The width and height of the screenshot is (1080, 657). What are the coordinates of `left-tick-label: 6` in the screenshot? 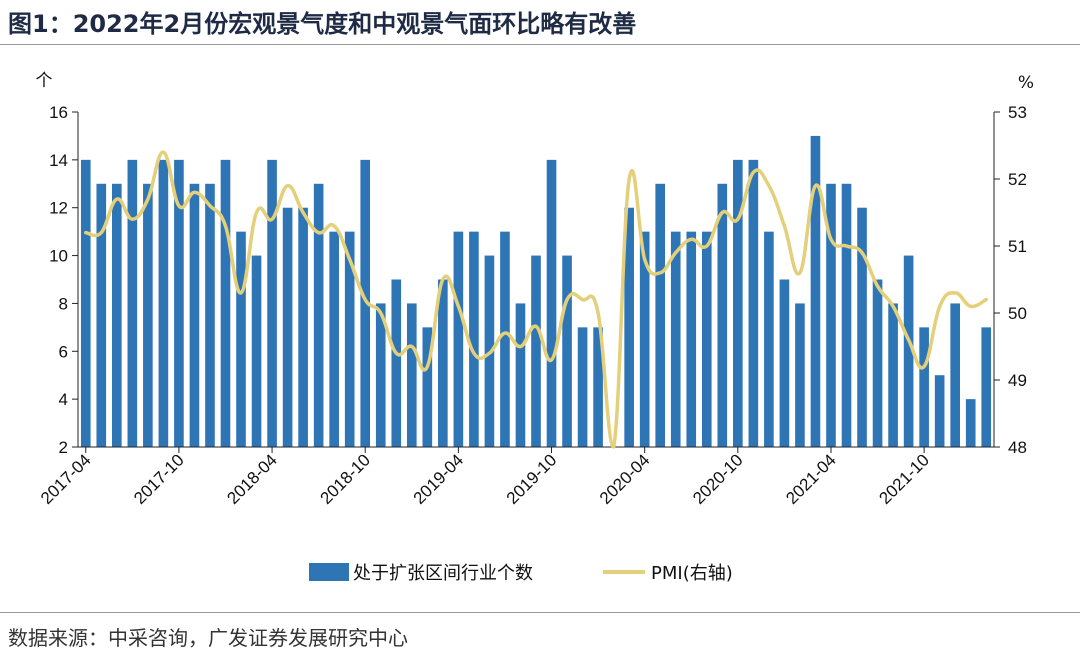 It's located at (63, 351).